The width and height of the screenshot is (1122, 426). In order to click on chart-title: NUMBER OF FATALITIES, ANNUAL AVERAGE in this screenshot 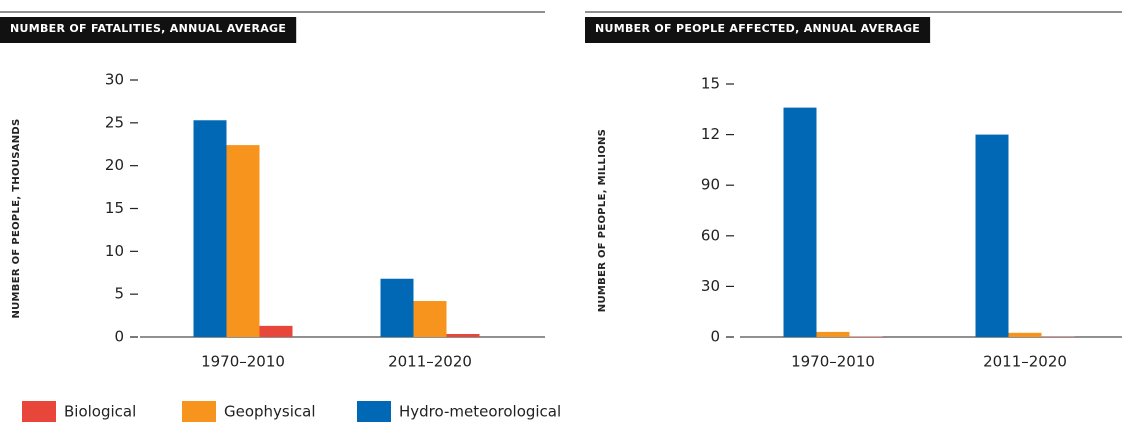, I will do `click(148, 28)`.